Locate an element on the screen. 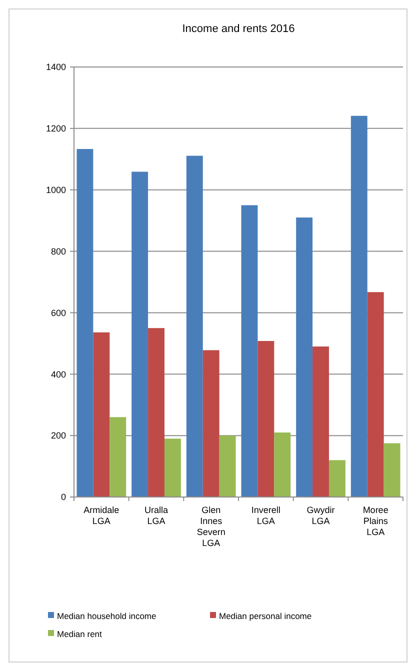 The image size is (416, 671). x-tick-label: Inverell LGA is located at coordinates (265, 515).